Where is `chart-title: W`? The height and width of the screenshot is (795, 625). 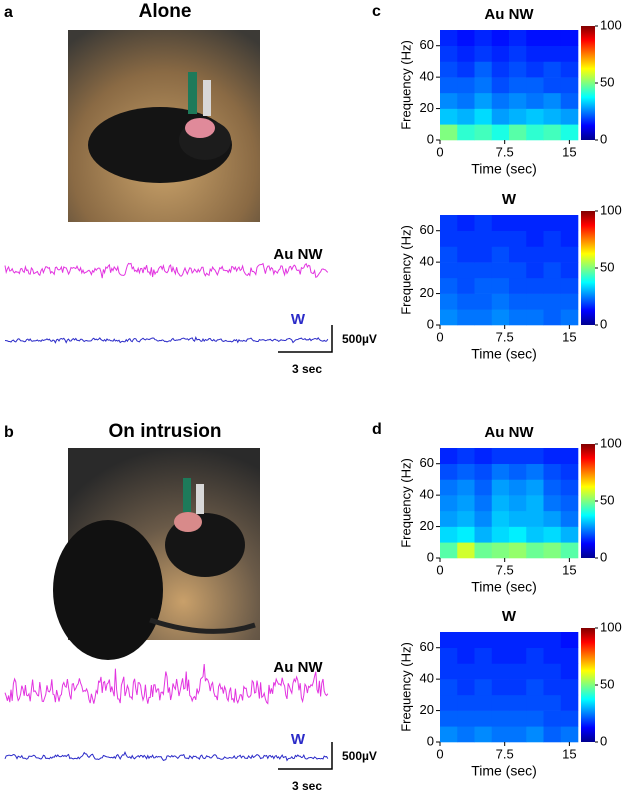 chart-title: W is located at coordinates (509, 199).